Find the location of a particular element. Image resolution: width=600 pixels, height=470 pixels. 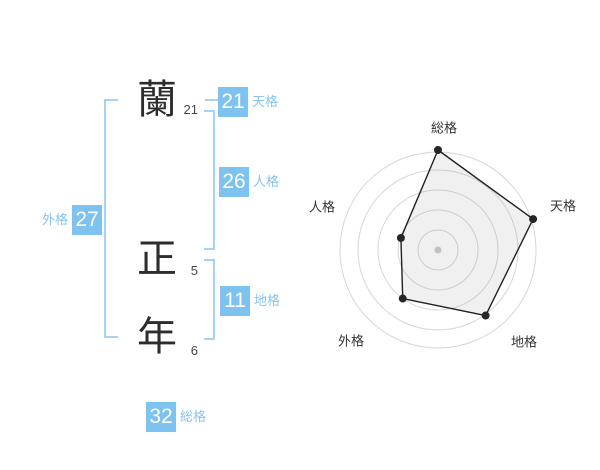

gaikaku-label: 外格 is located at coordinates (55, 219).